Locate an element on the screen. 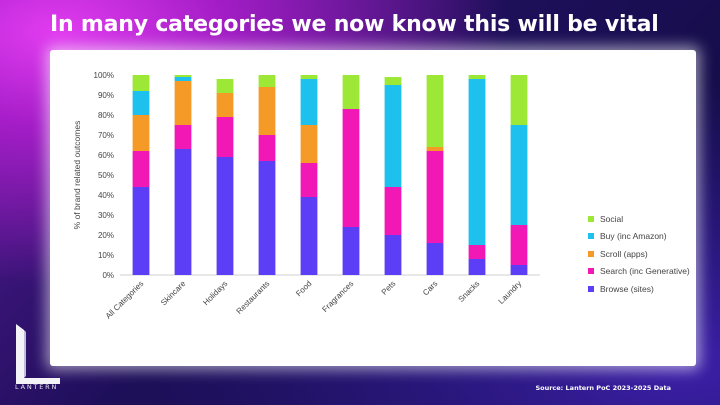 The image size is (720, 405). x-tick-label: Restaurants is located at coordinates (253, 297).